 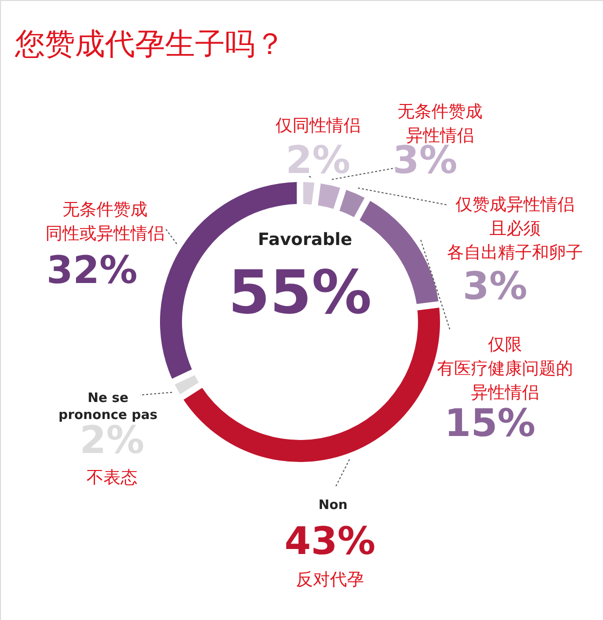 What do you see at coordinates (92, 270) in the screenshot?
I see `data-label: 32%` at bounding box center [92, 270].